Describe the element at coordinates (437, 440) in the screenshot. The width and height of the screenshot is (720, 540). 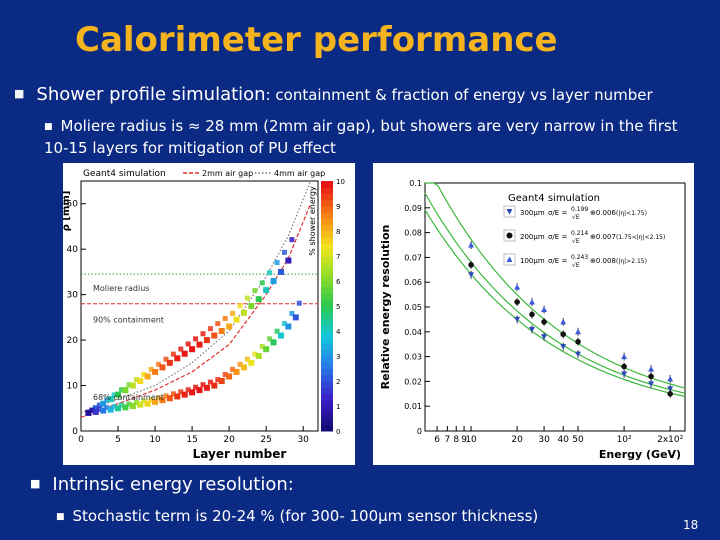
I see `x-tick-label: 6` at that location.